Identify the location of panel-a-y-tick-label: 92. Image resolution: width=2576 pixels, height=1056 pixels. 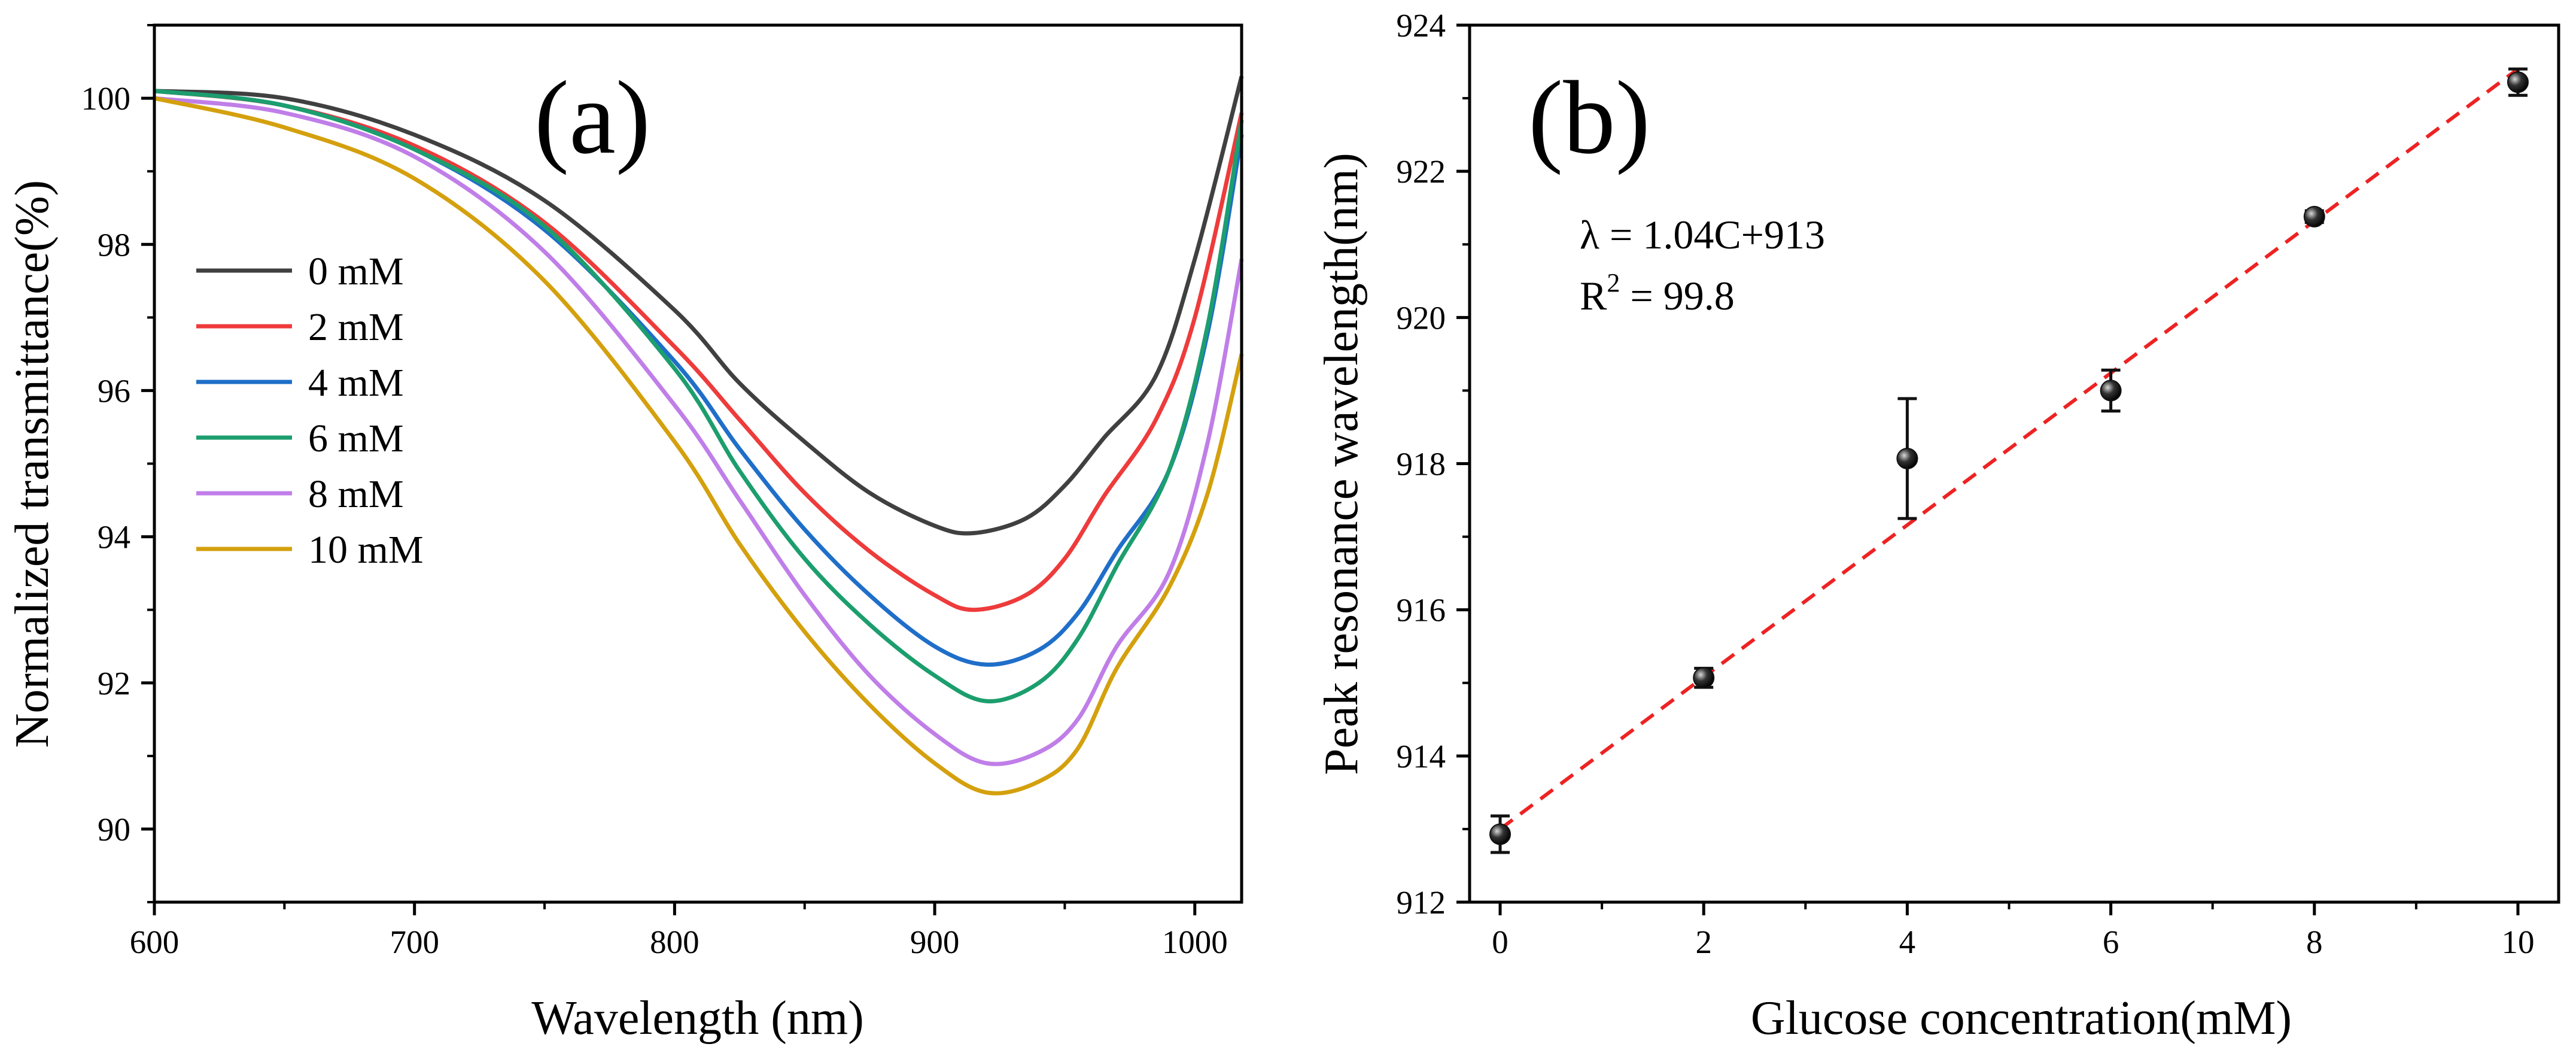
(114, 683).